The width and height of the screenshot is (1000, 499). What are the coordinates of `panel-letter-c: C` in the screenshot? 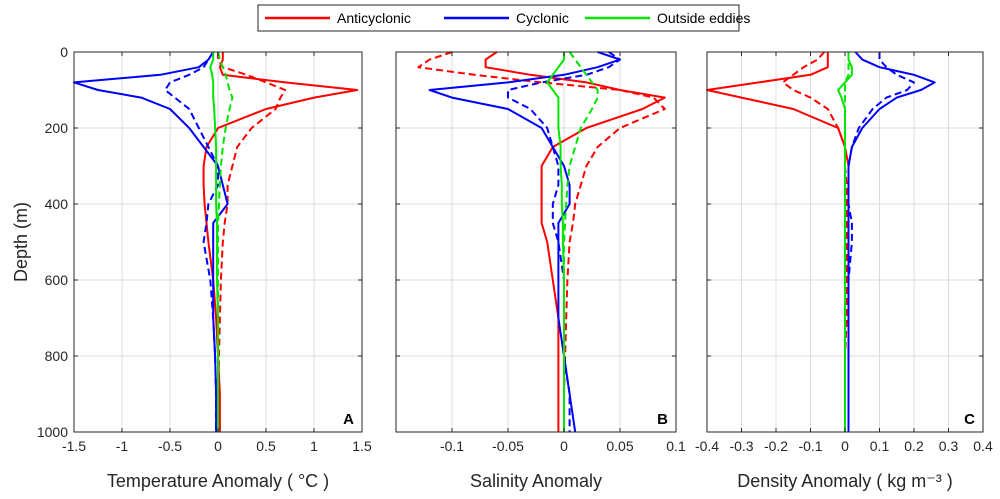 It's located at (969, 419).